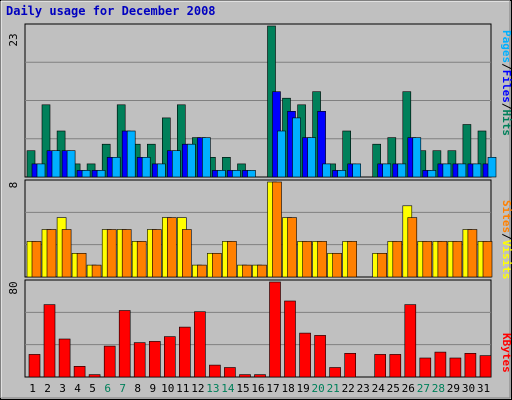  What do you see at coordinates (363, 388) in the screenshot?
I see `day-label-23: 23` at bounding box center [363, 388].